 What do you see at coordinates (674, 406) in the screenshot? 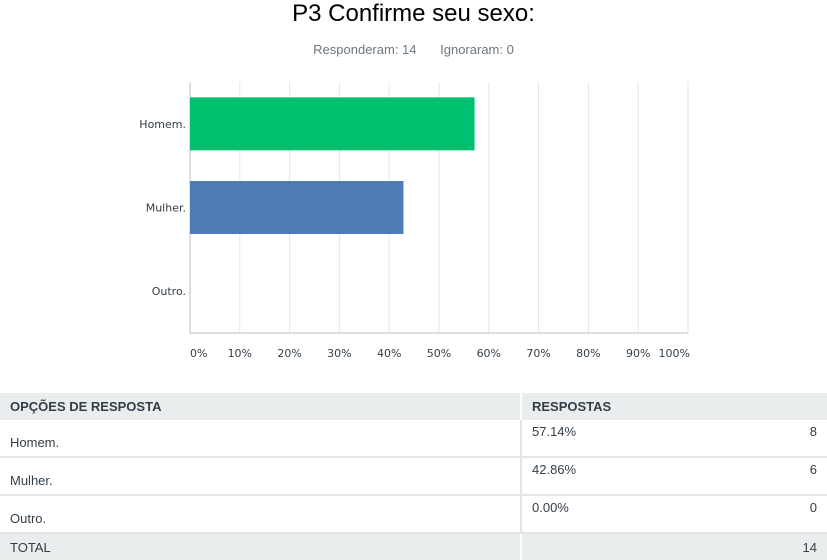
I see `header-responses: RESPOSTAS` at bounding box center [674, 406].